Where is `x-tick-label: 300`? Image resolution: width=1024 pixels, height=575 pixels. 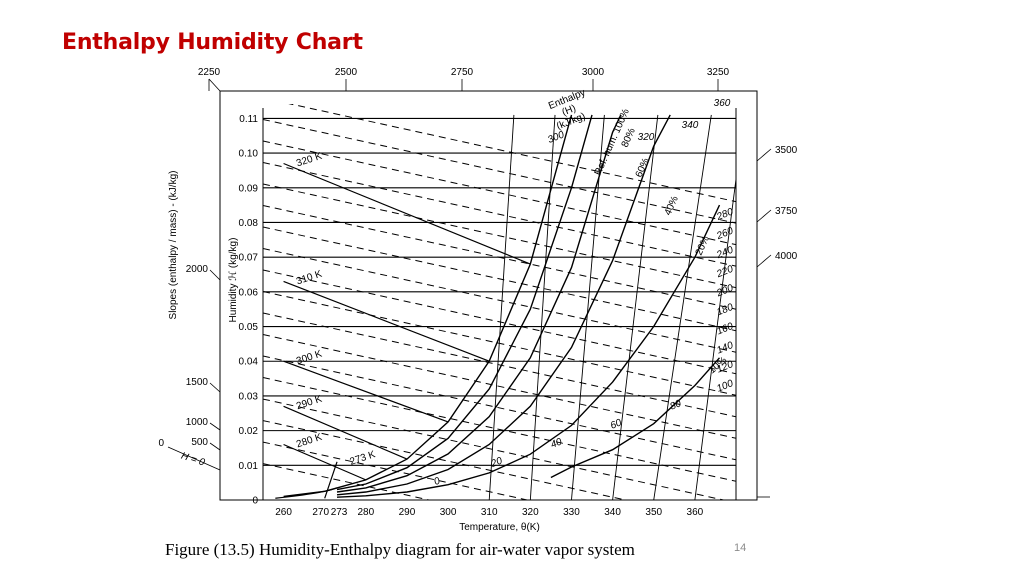 x-tick-label: 300 is located at coordinates (448, 512).